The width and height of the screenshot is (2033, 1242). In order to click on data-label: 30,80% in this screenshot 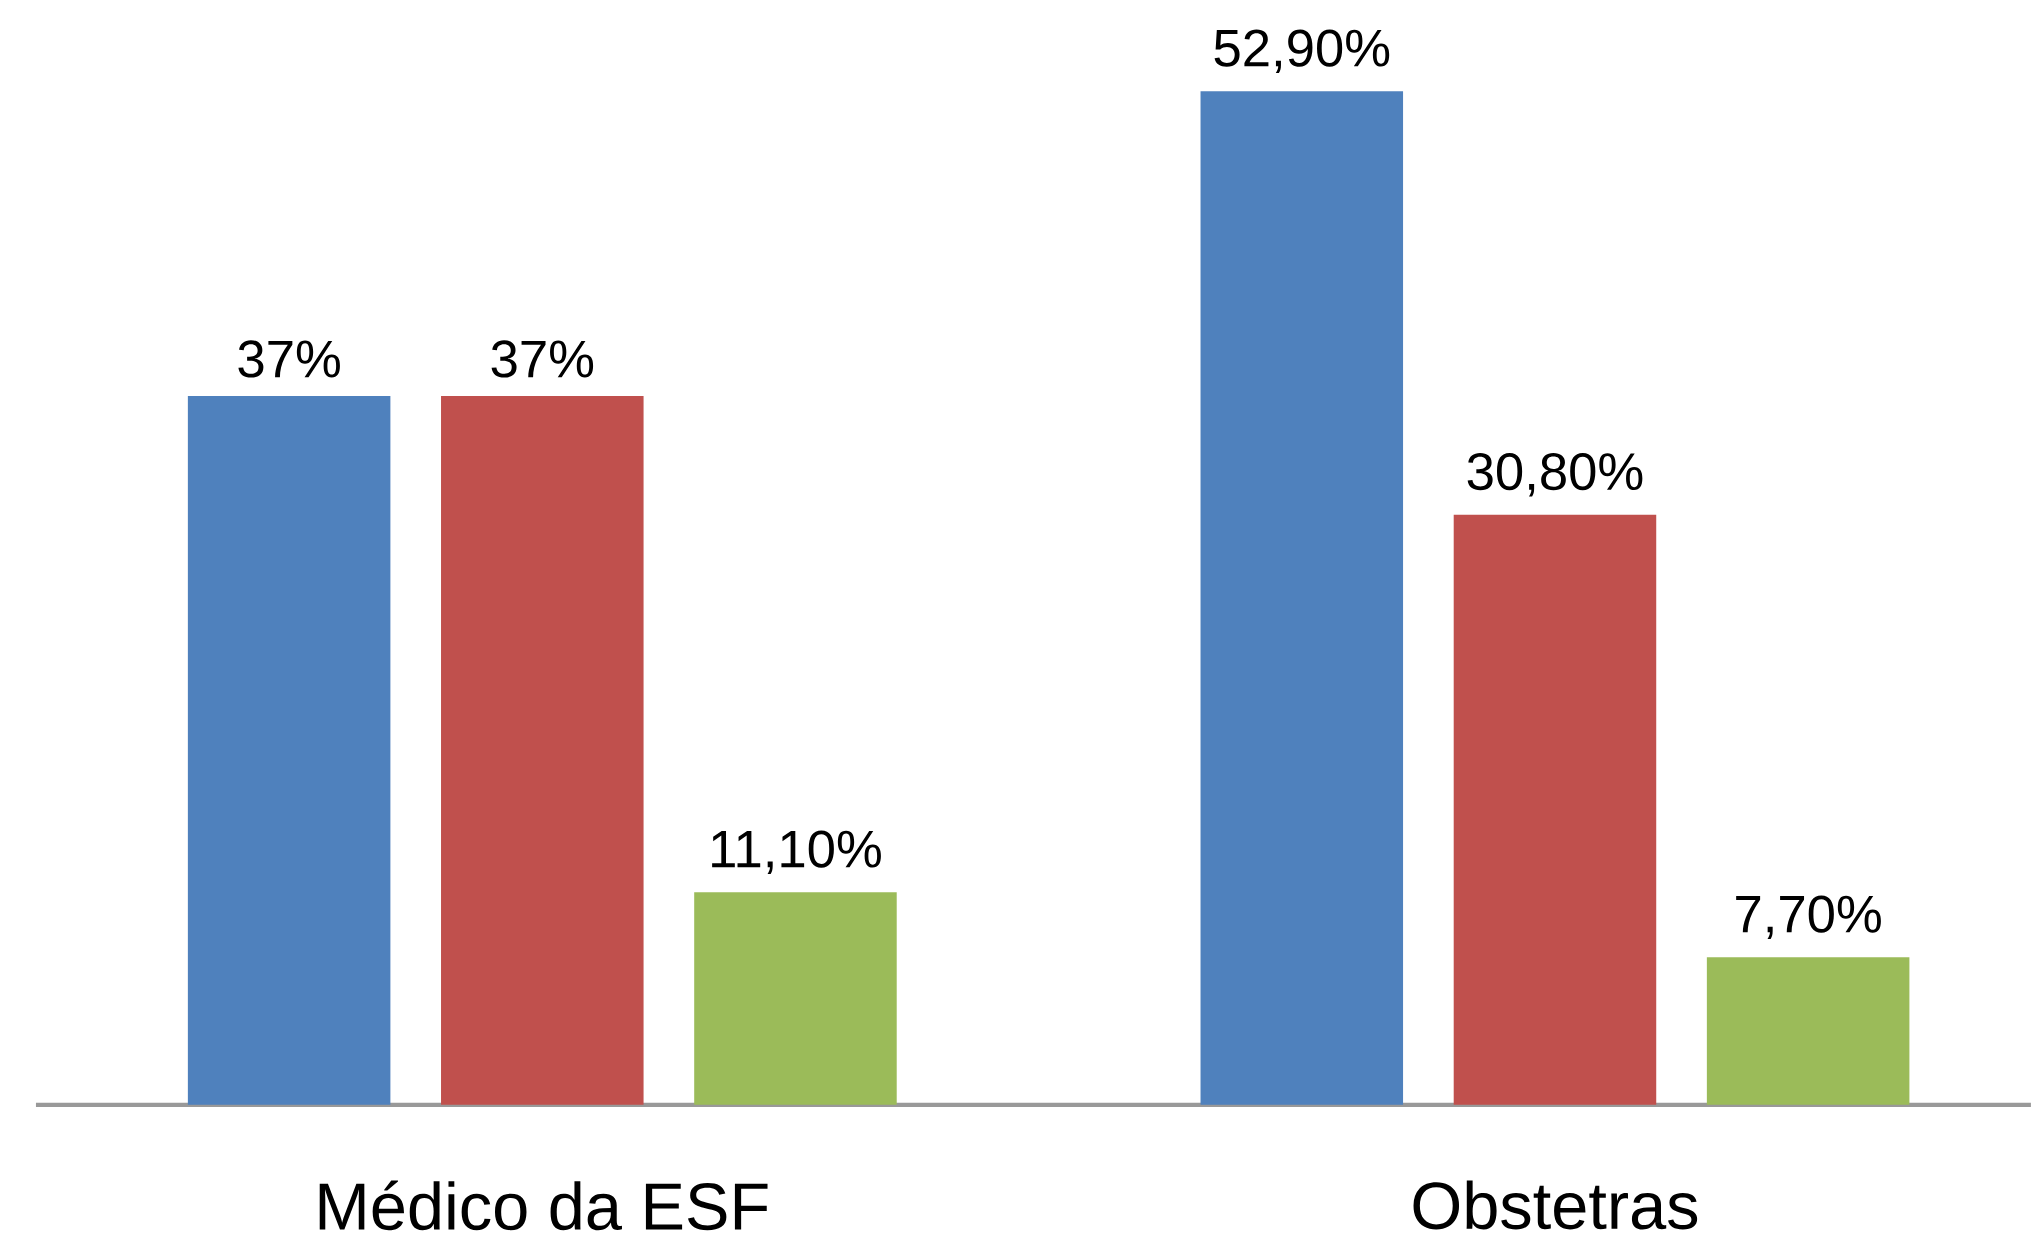, I will do `click(1555, 474)`.